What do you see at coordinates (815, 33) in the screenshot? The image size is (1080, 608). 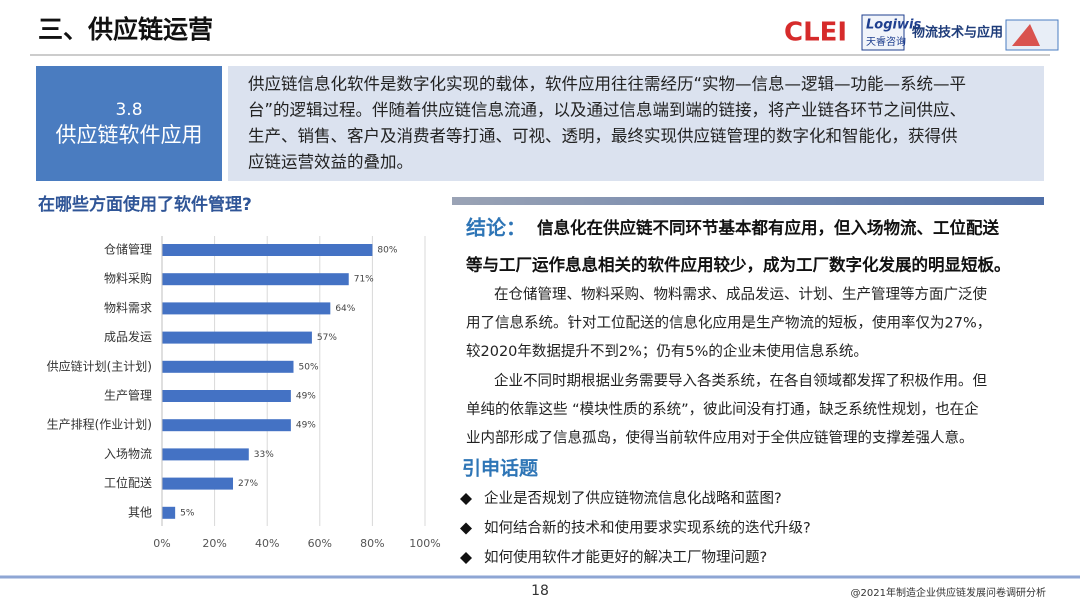 I see `logo-text: CLEI` at bounding box center [815, 33].